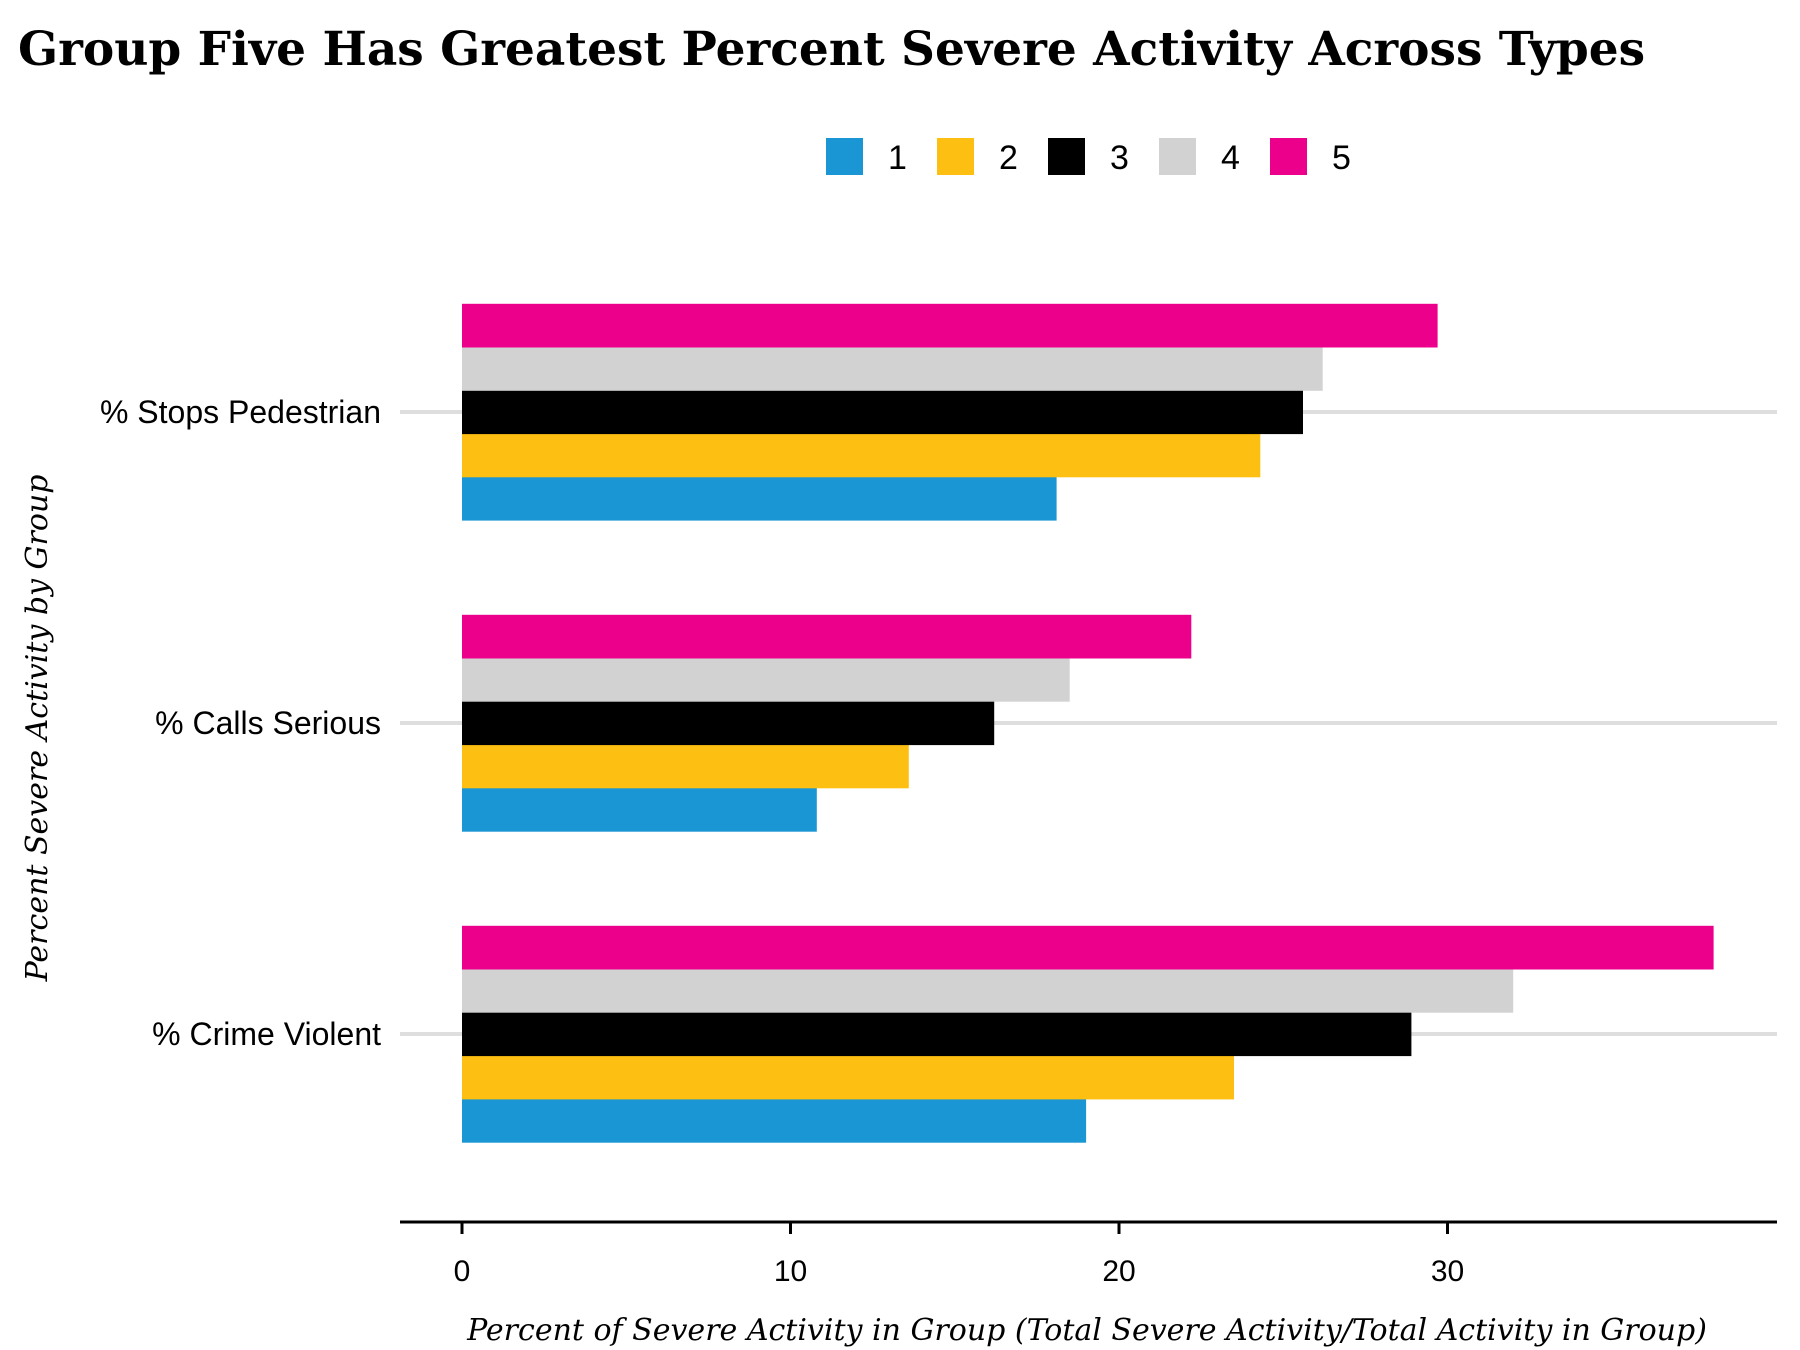  Describe the element at coordinates (1119, 158) in the screenshot. I see `legend-label: 3` at that location.